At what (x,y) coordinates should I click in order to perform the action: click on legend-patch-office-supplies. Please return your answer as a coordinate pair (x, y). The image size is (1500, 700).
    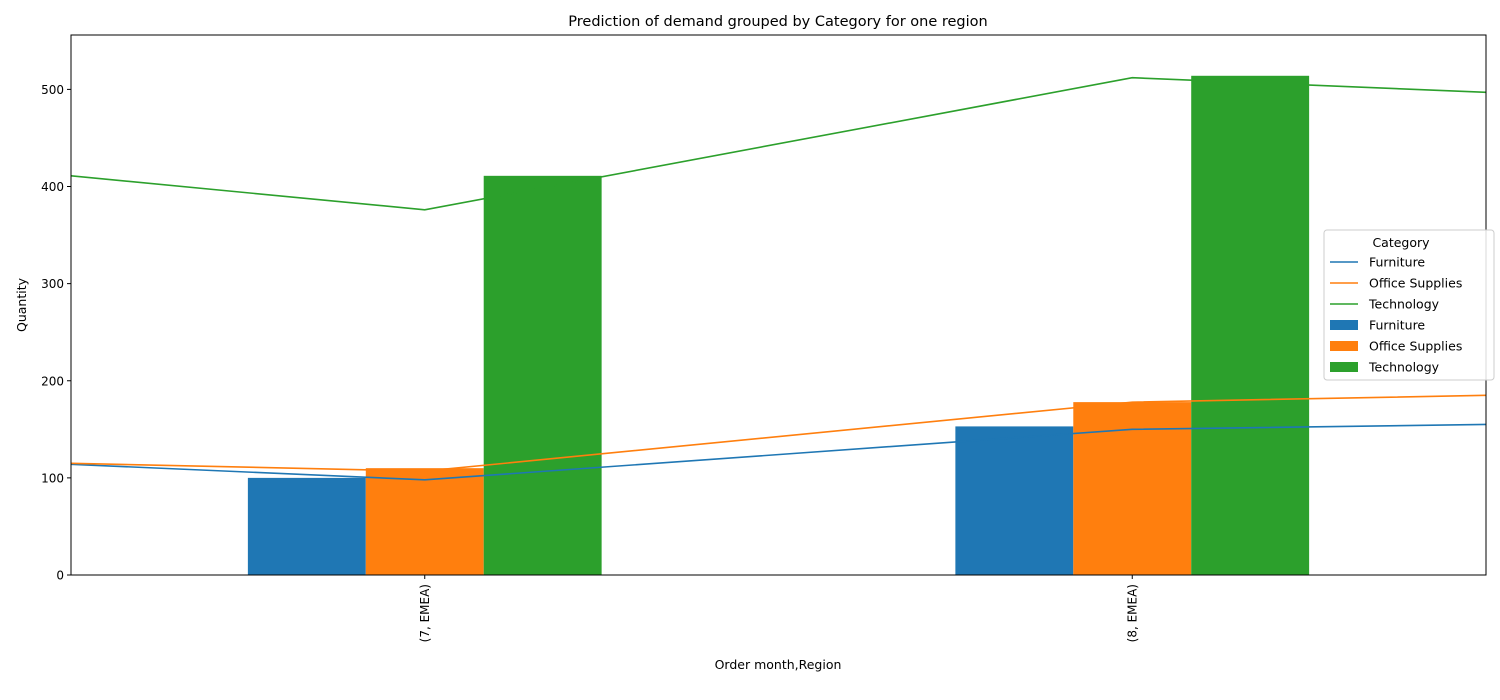
    Looking at the image, I should click on (1344, 346).